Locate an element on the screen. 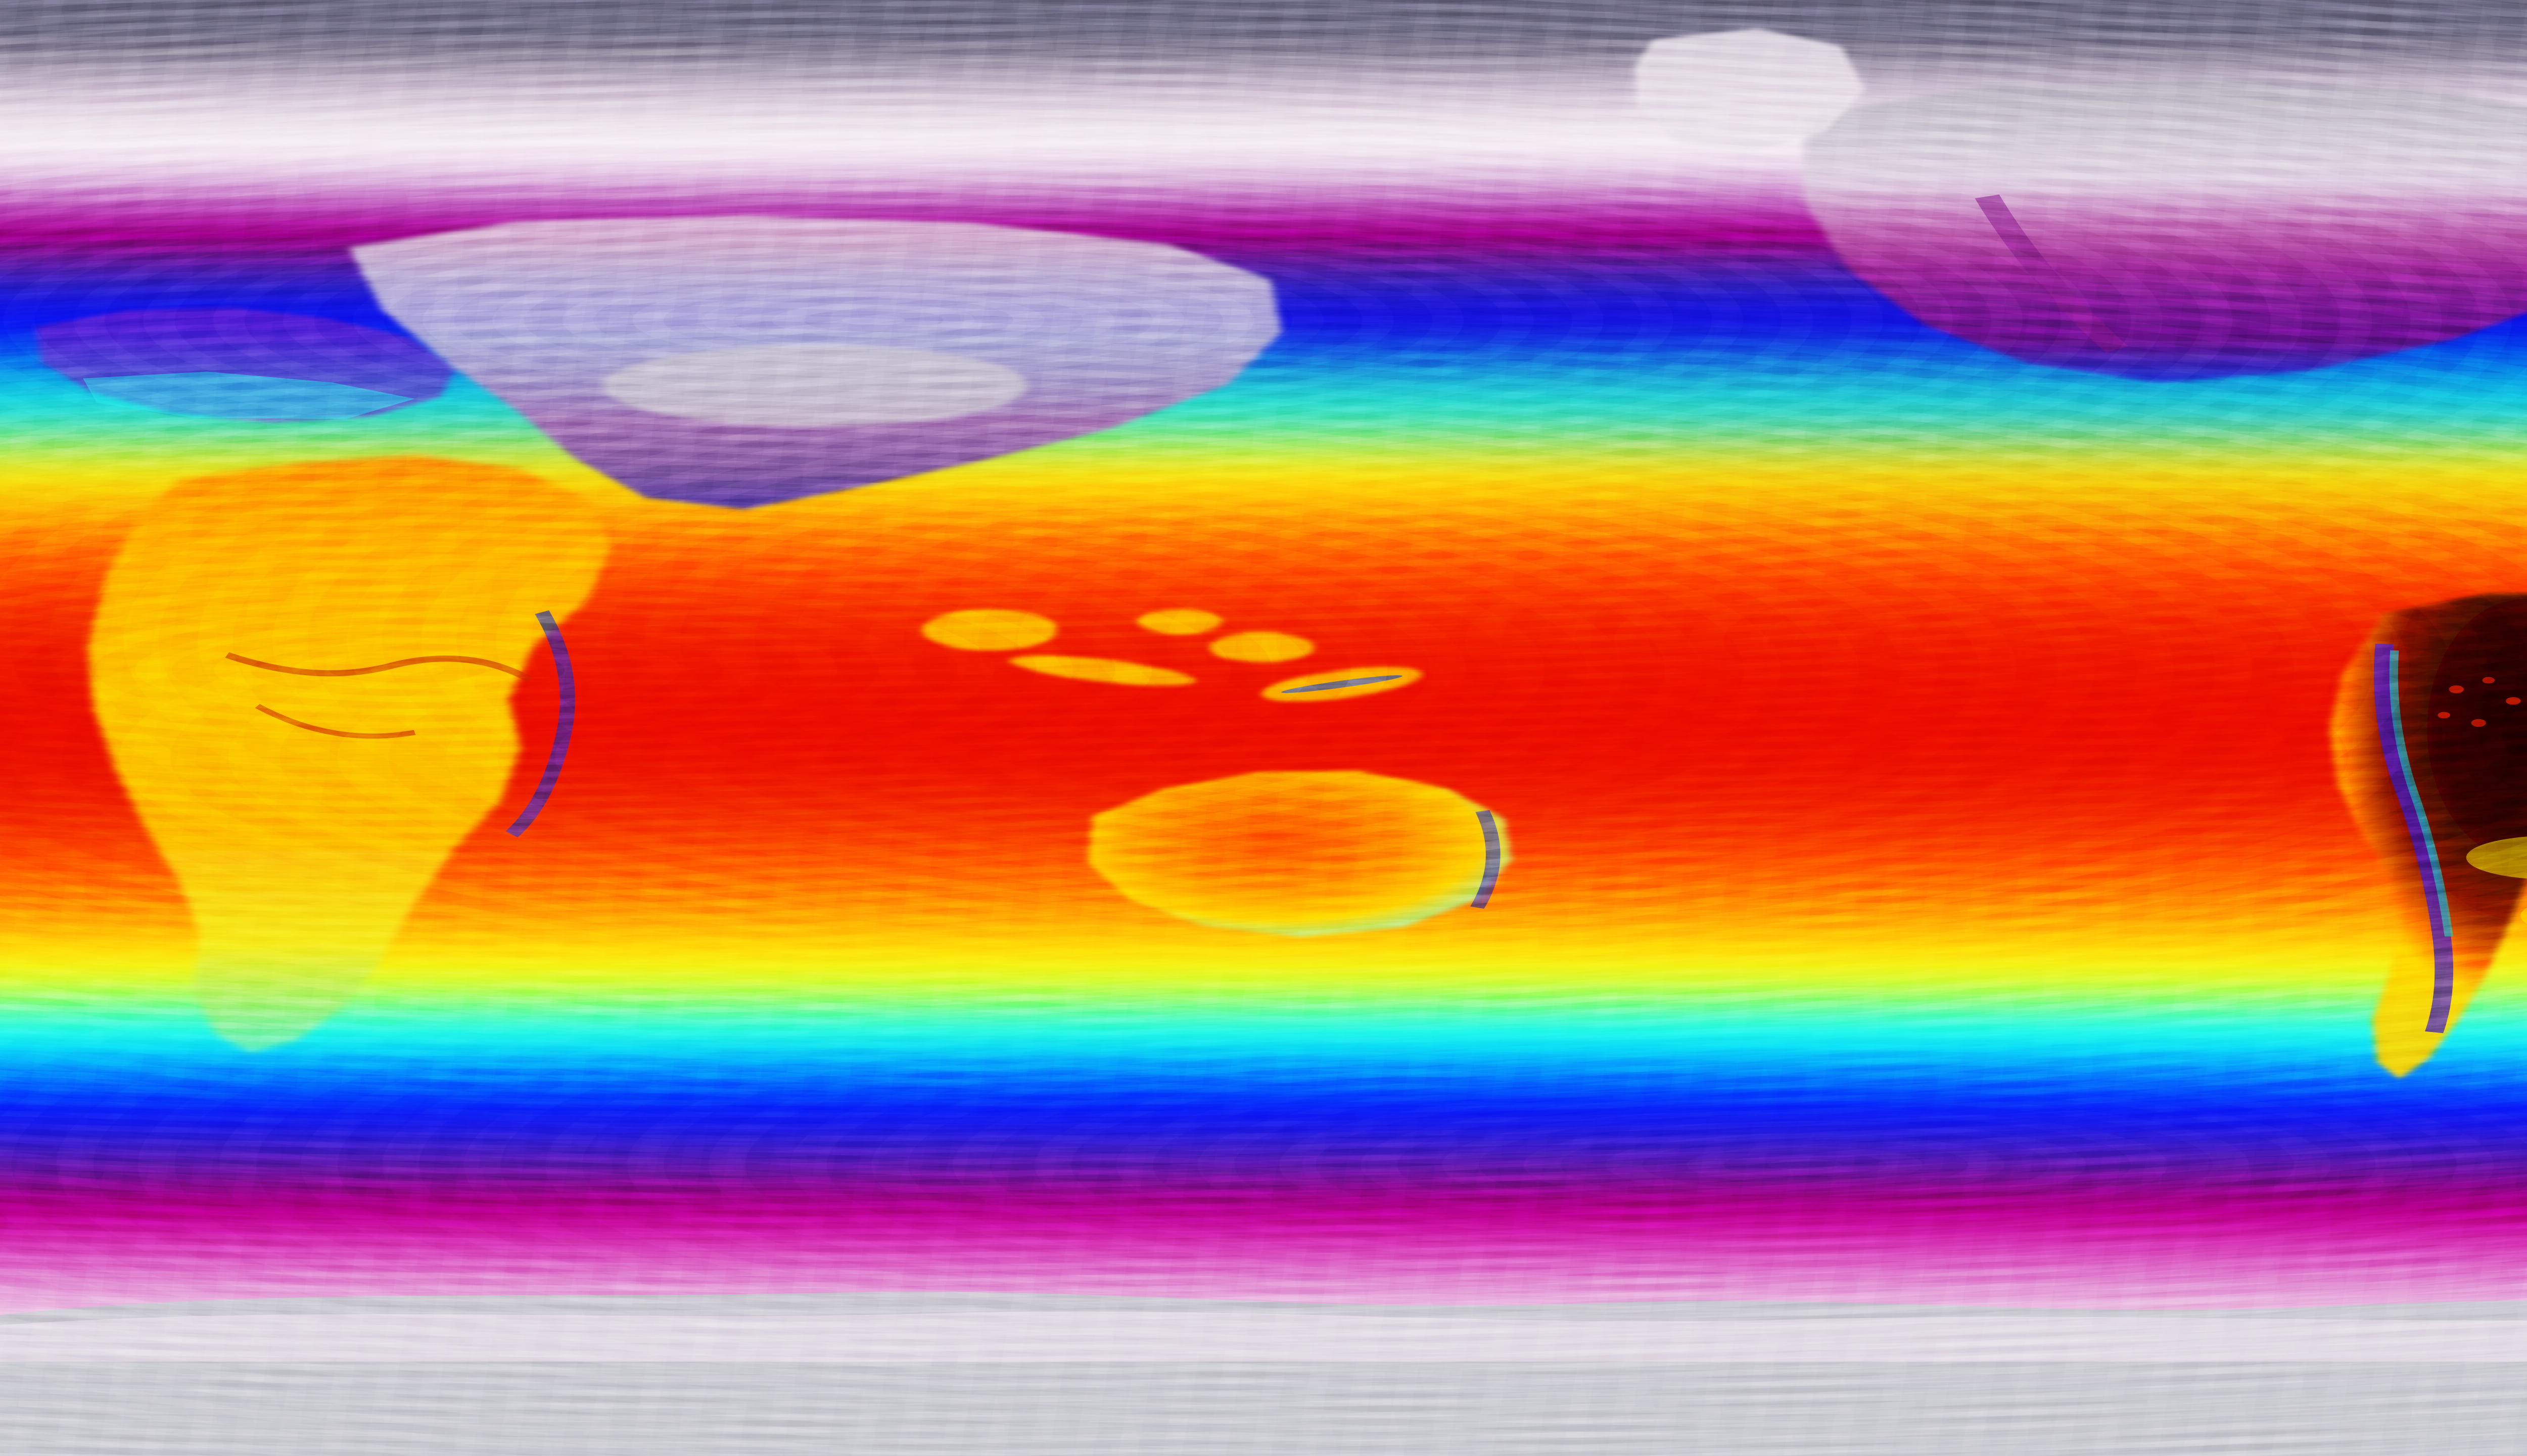 The image size is (2527, 1456). continent-antarctica is located at coordinates (1263, 1354).